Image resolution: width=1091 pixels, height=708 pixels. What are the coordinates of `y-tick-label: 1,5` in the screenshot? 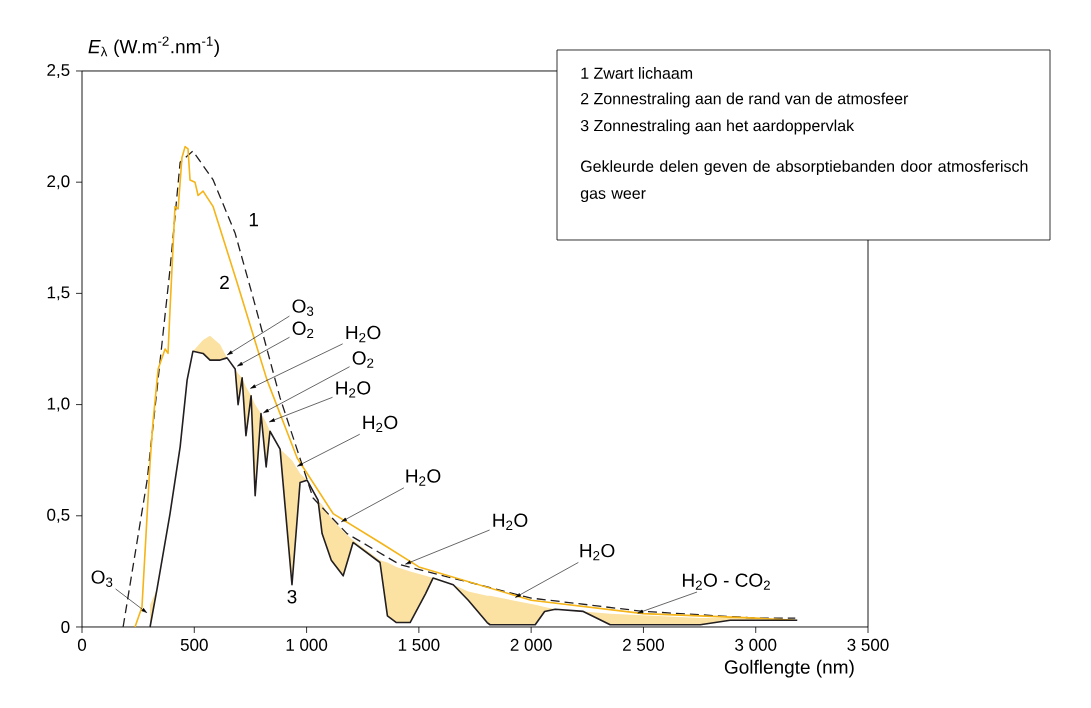 It's located at (58, 293).